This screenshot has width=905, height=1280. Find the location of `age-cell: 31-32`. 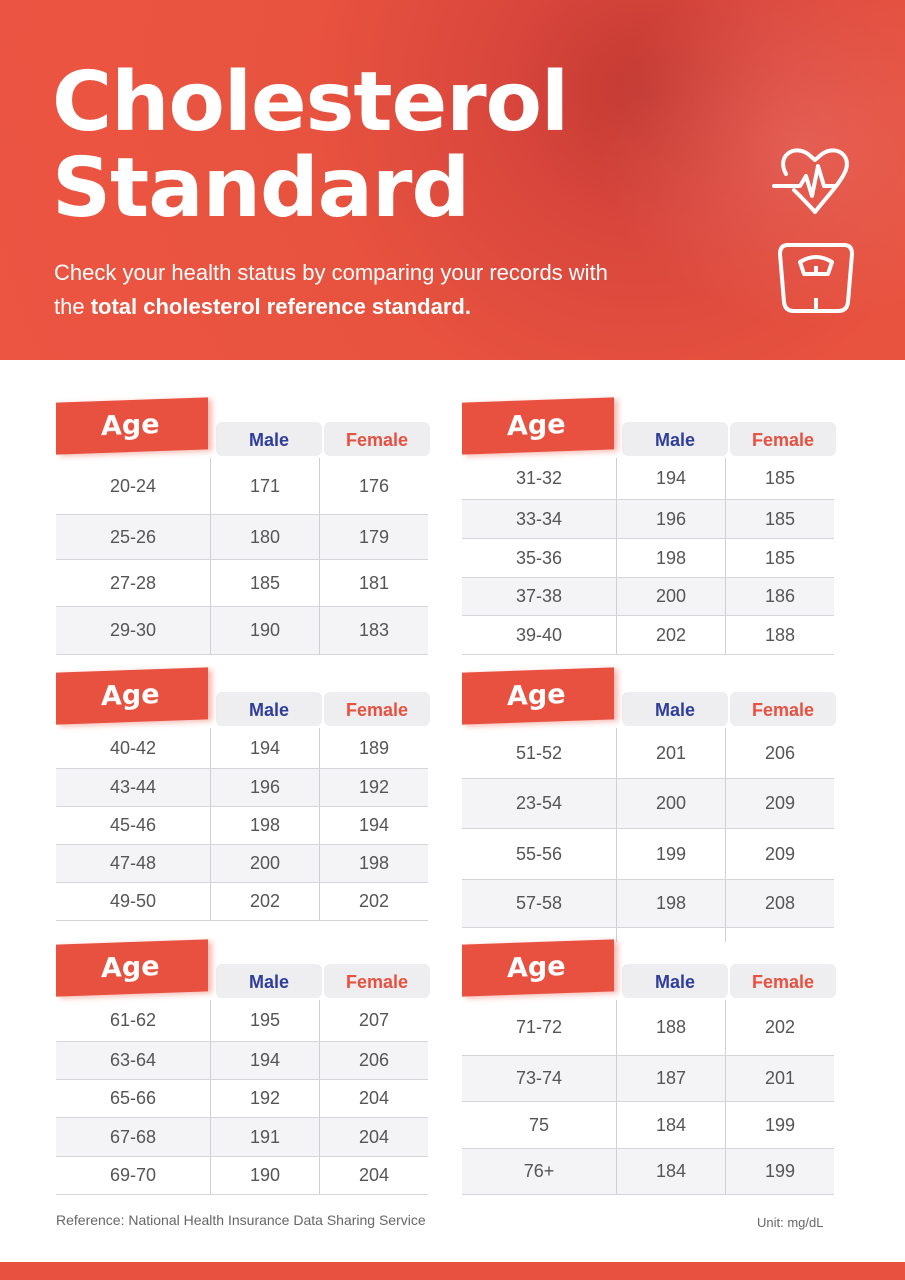

age-cell: 31-32 is located at coordinates (539, 478).